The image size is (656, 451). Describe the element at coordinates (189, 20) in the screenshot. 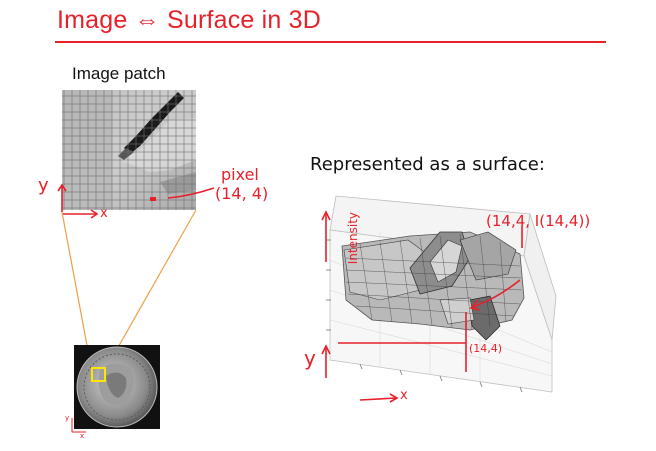

I see `slide-title: Image ⇔ Surface in 3D` at that location.